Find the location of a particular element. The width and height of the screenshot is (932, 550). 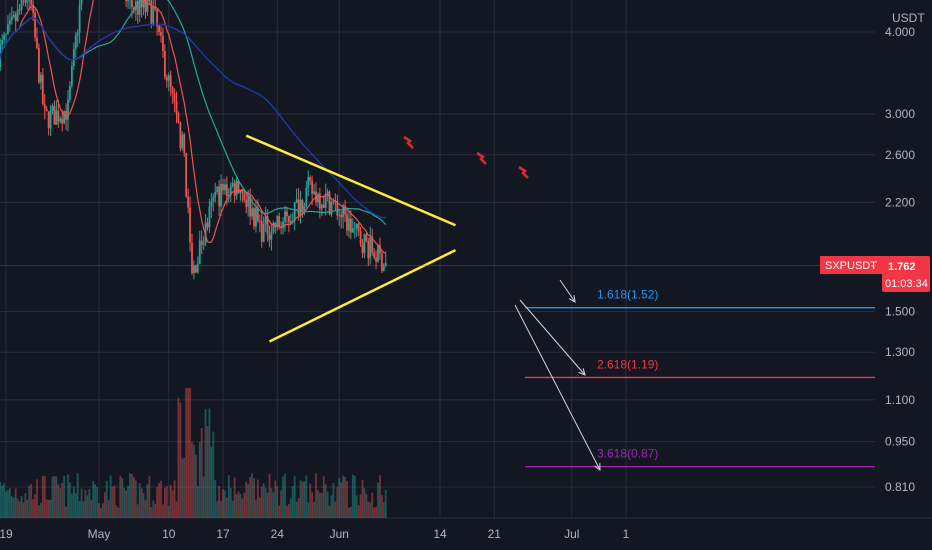

fib-level-label: 1.618(1.52) is located at coordinates (627, 295).